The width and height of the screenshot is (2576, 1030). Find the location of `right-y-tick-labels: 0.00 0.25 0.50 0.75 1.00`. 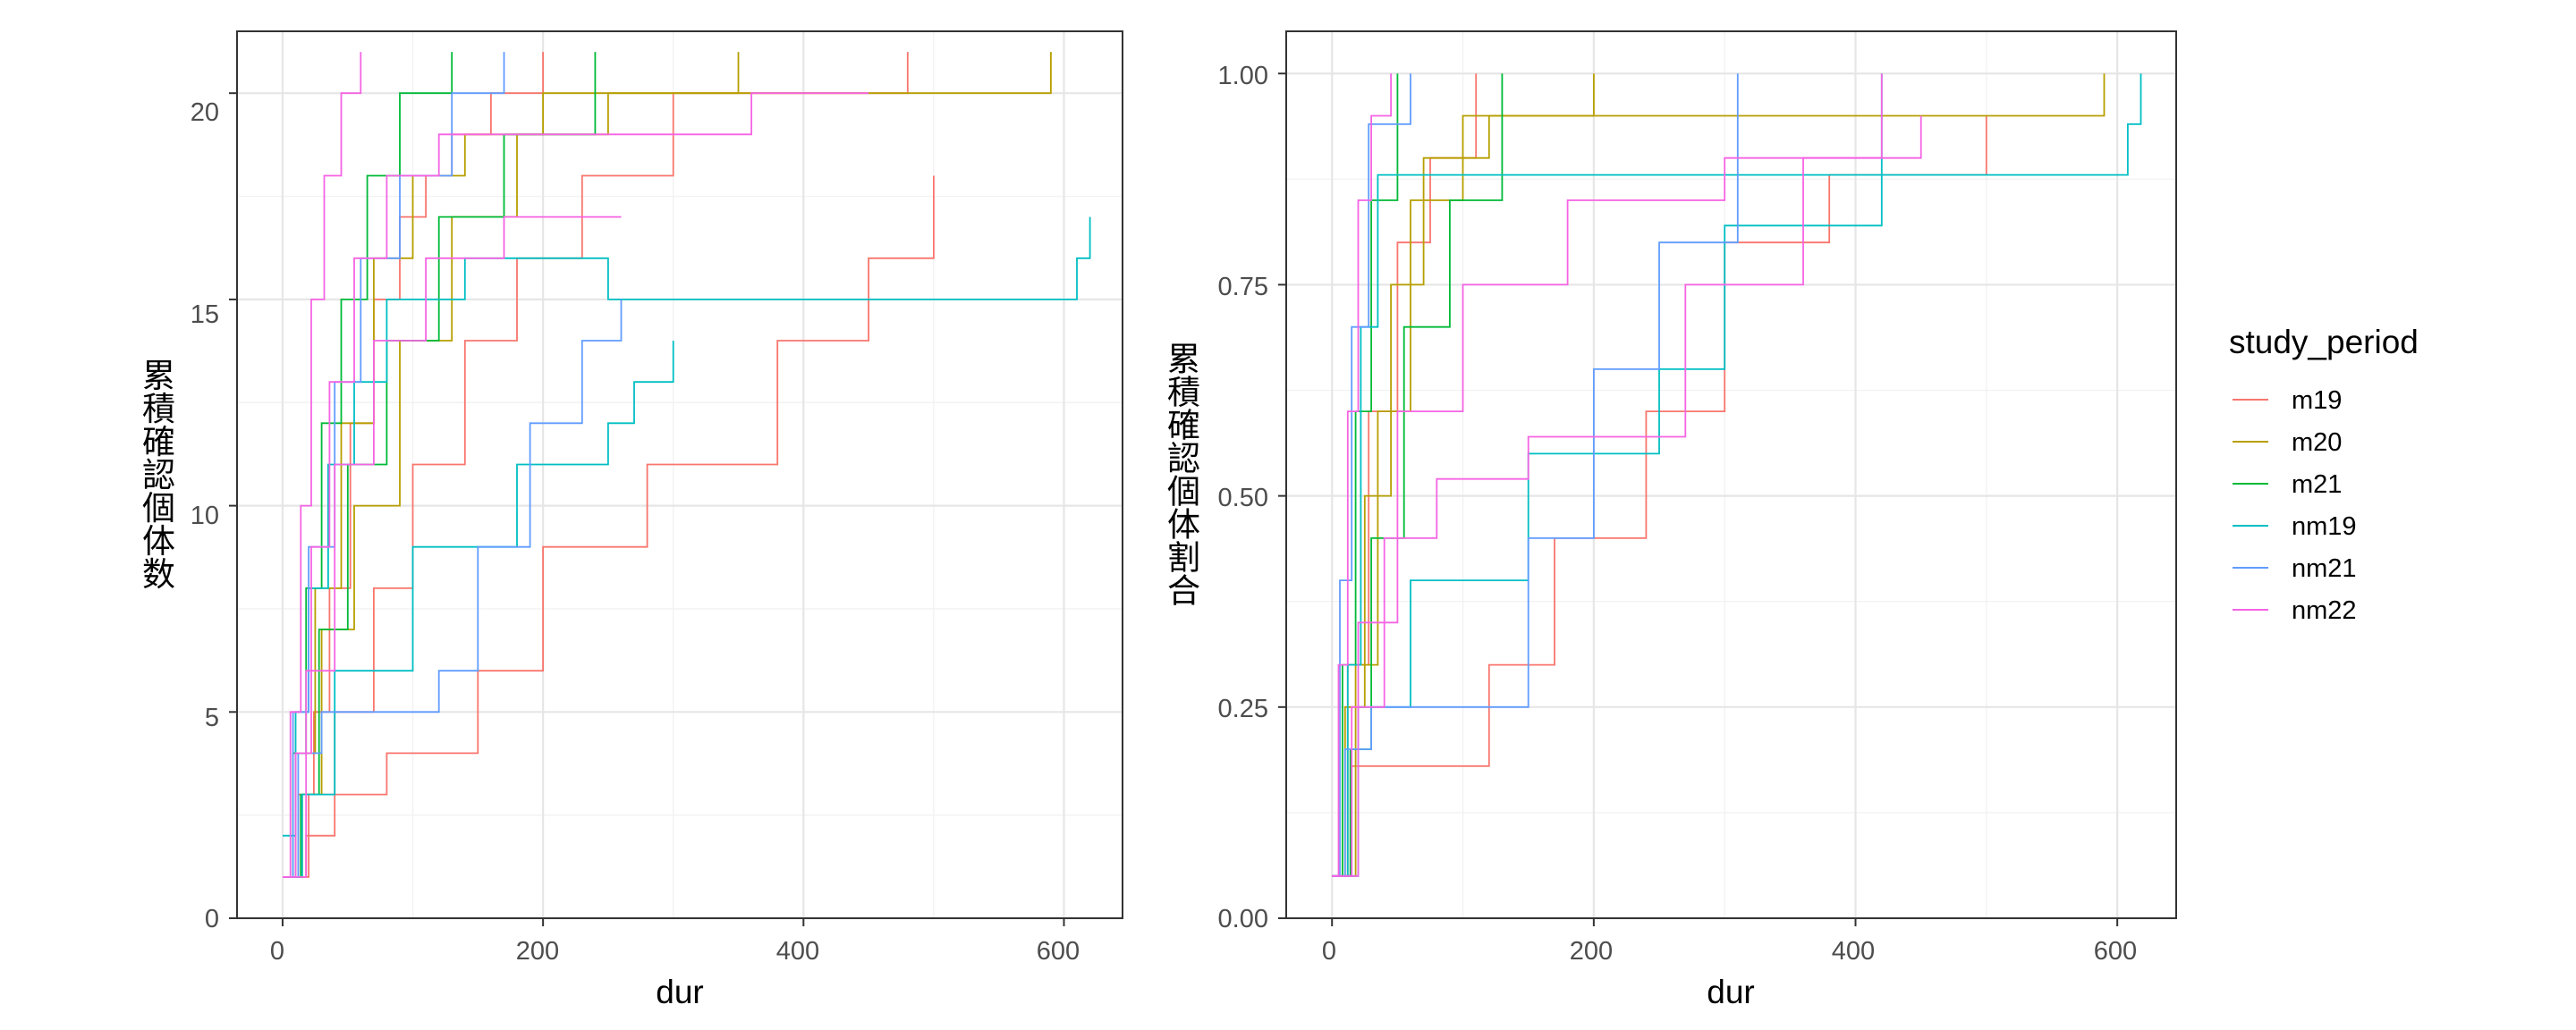

right-y-tick-labels: 0.00 0.25 0.50 0.75 1.00 is located at coordinates (1243, 497).